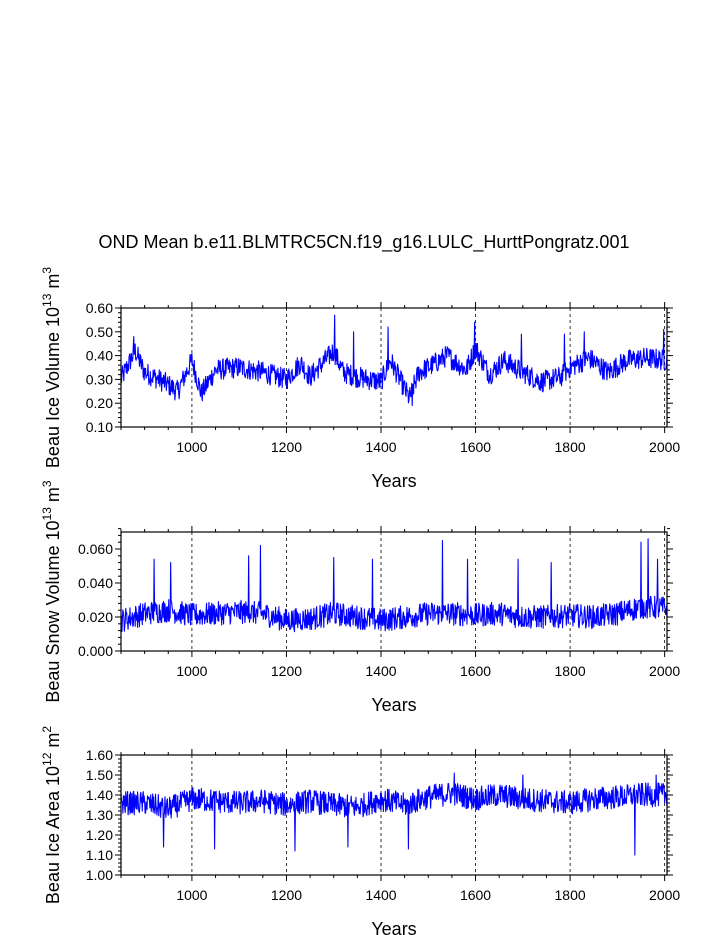  What do you see at coordinates (95, 617) in the screenshot?
I see `y-tick-label: 0.020` at bounding box center [95, 617].